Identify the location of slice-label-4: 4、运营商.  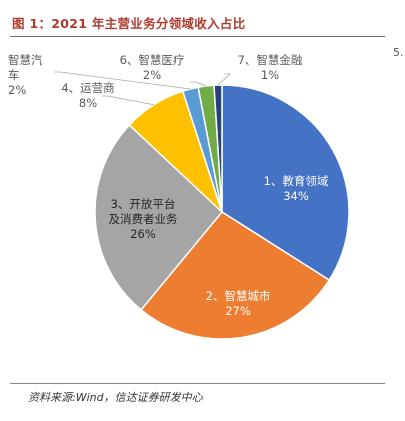
(87, 88).